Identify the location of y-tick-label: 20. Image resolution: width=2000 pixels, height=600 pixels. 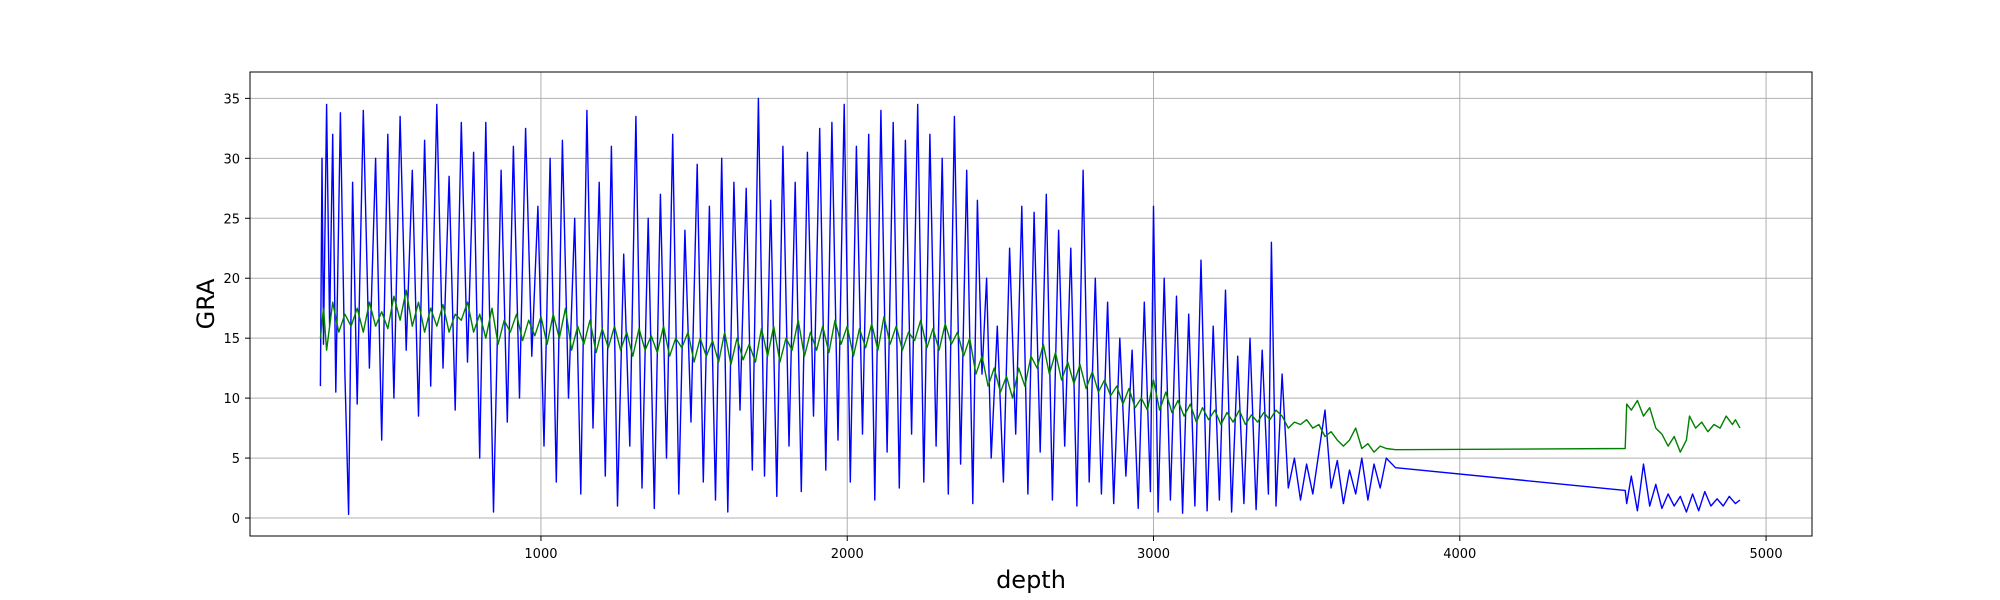
(231, 279).